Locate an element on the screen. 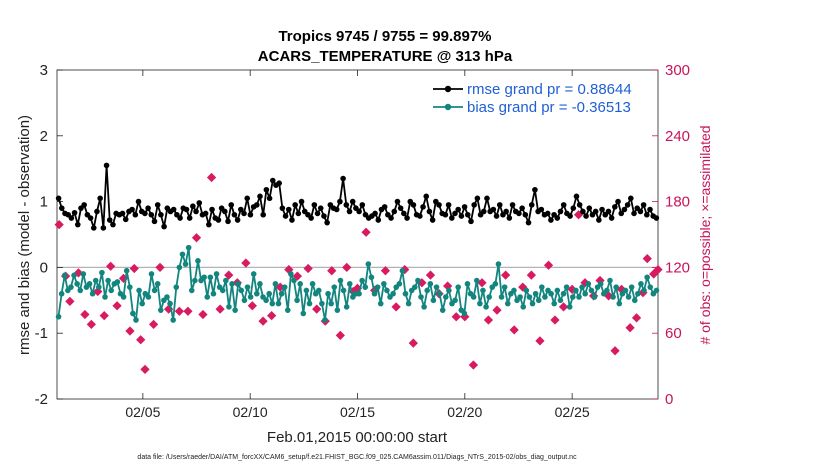 This screenshot has width=830, height=470. y-tick-label: 0 is located at coordinates (44, 267).